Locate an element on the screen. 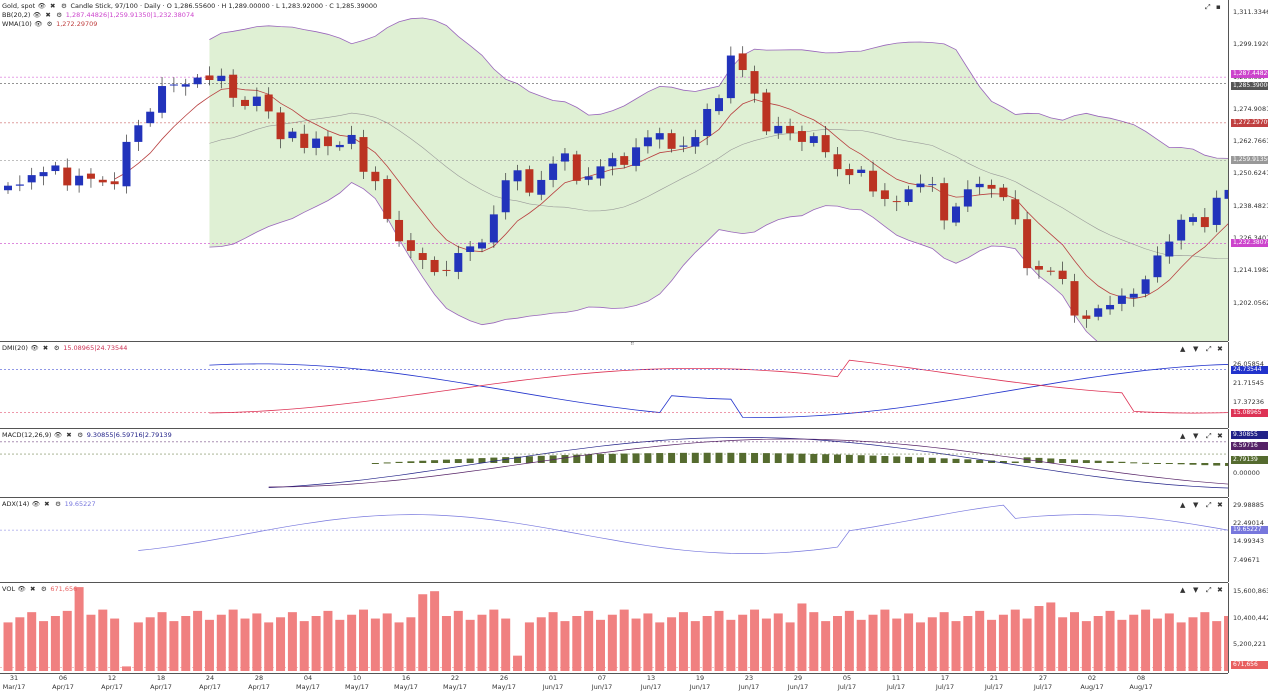  dmi-chart is located at coordinates (614, 388).